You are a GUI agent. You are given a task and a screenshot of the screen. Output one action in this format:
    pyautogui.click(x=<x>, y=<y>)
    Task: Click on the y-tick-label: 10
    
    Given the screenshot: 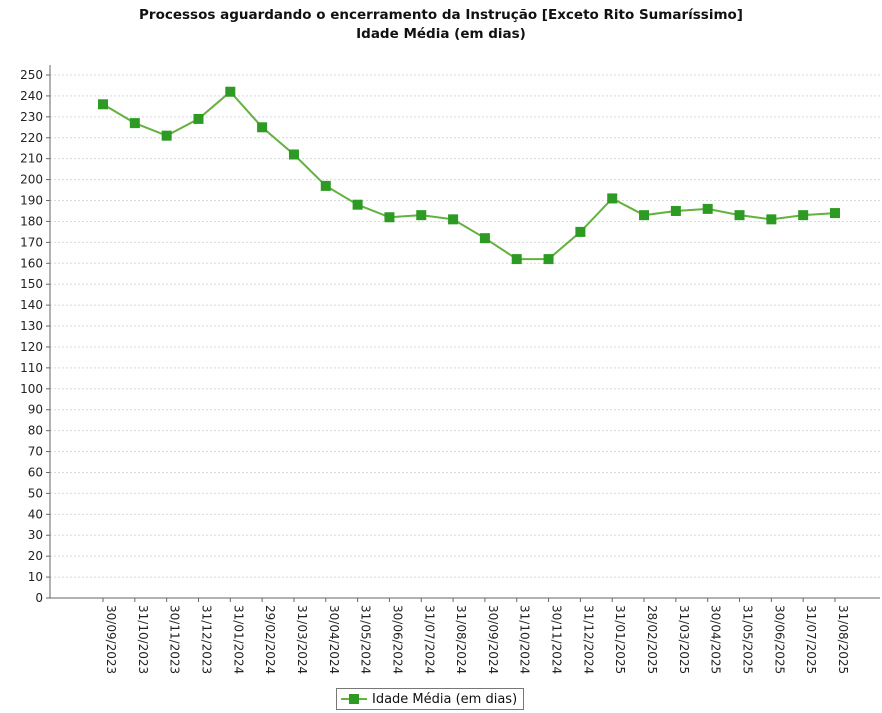 What is the action you would take?
    pyautogui.click(x=35, y=577)
    